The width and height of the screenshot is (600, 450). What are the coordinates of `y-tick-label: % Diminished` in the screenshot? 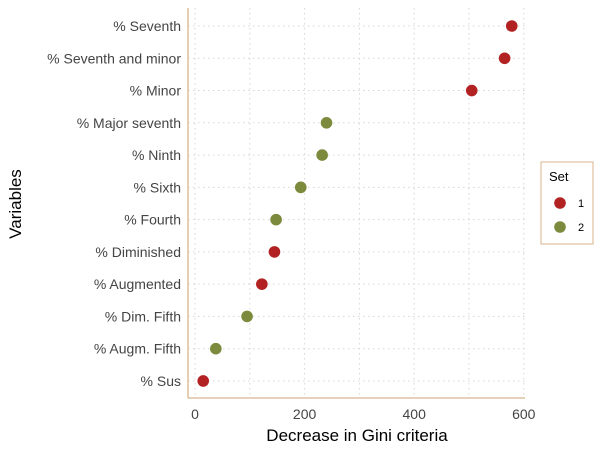 It's located at (138, 252).